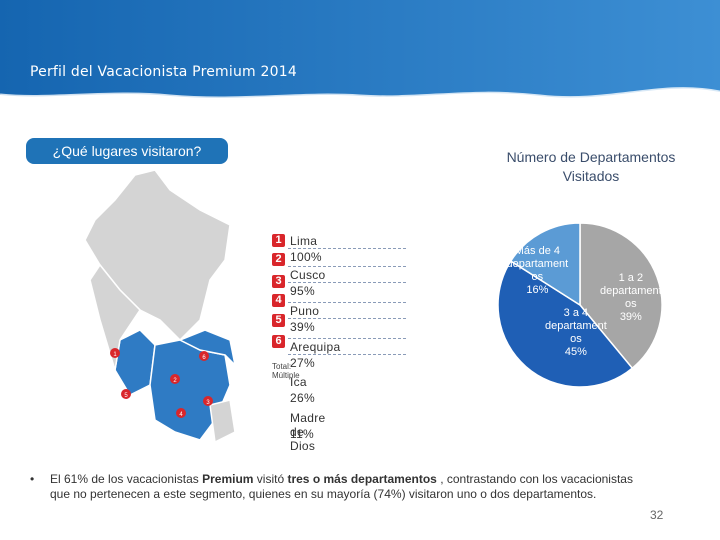 The image size is (720, 540). I want to click on svg-text: 4, so click(181, 415).